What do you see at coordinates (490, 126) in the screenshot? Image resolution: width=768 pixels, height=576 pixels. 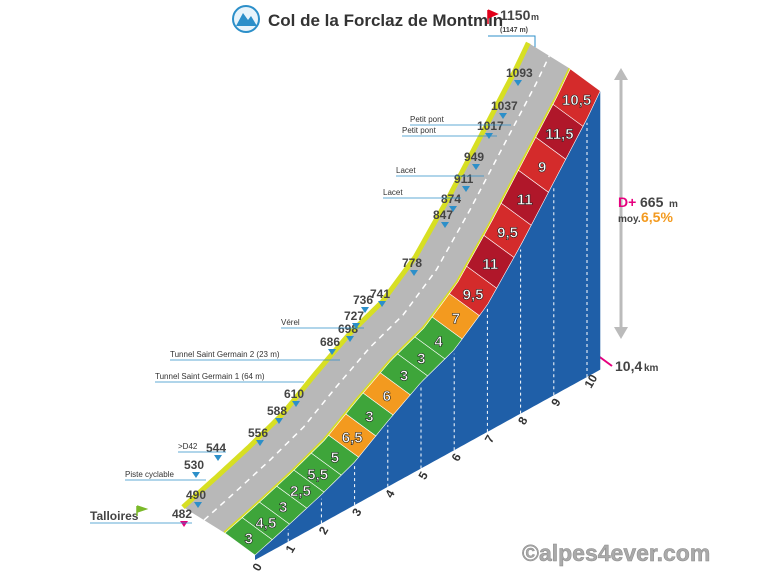 I see `waypoint-altitude: 1017` at bounding box center [490, 126].